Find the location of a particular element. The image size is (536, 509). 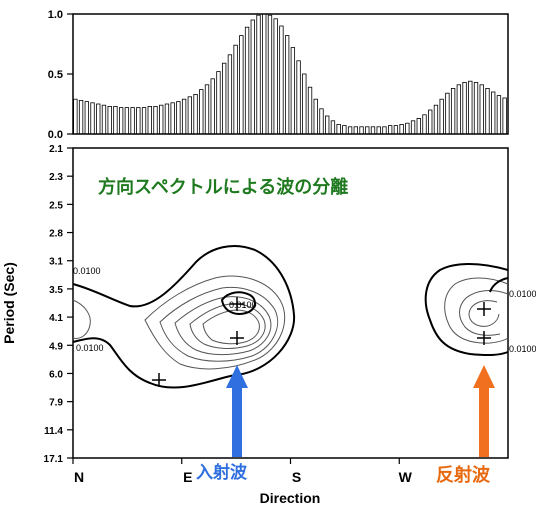

bottom-y-tick-label: 2.5 is located at coordinates (56, 205).